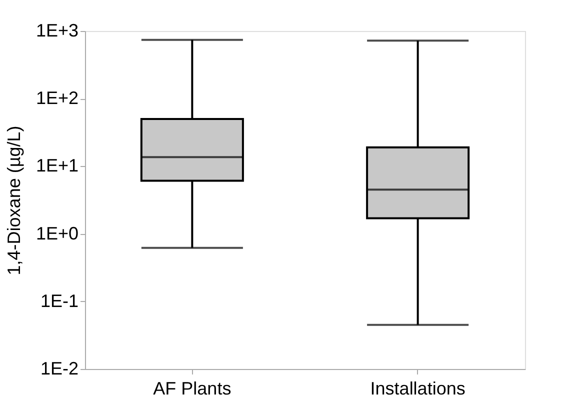 Image resolution: width=578 pixels, height=410 pixels. I want to click on y-tick-label: 1E-2, so click(59, 368).